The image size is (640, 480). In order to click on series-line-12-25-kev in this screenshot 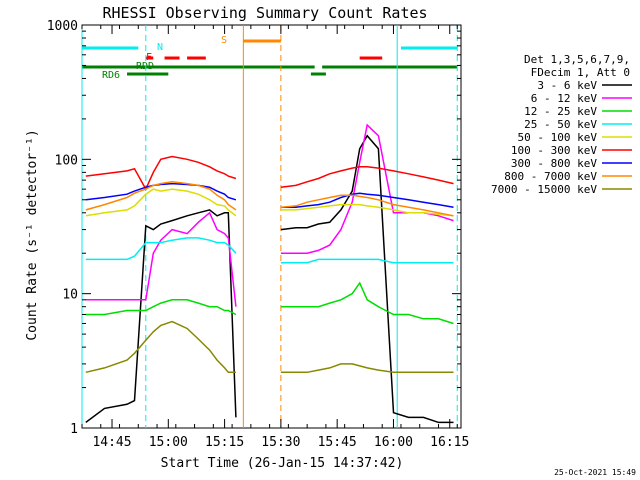, I will do `click(161, 307)`.